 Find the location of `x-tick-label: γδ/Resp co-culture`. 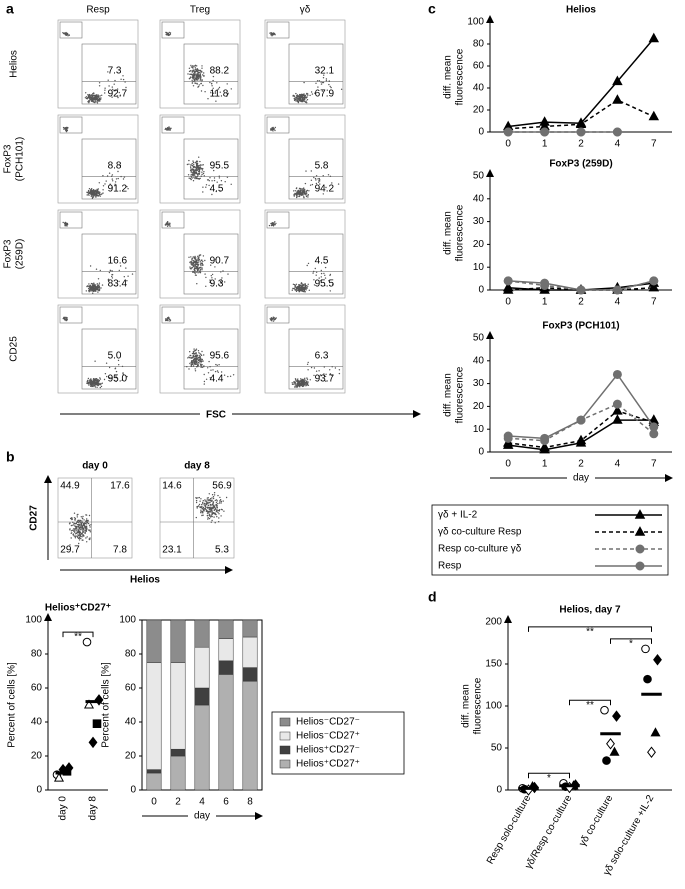

x-tick-label: γδ/Resp co-culture is located at coordinates (548, 832).